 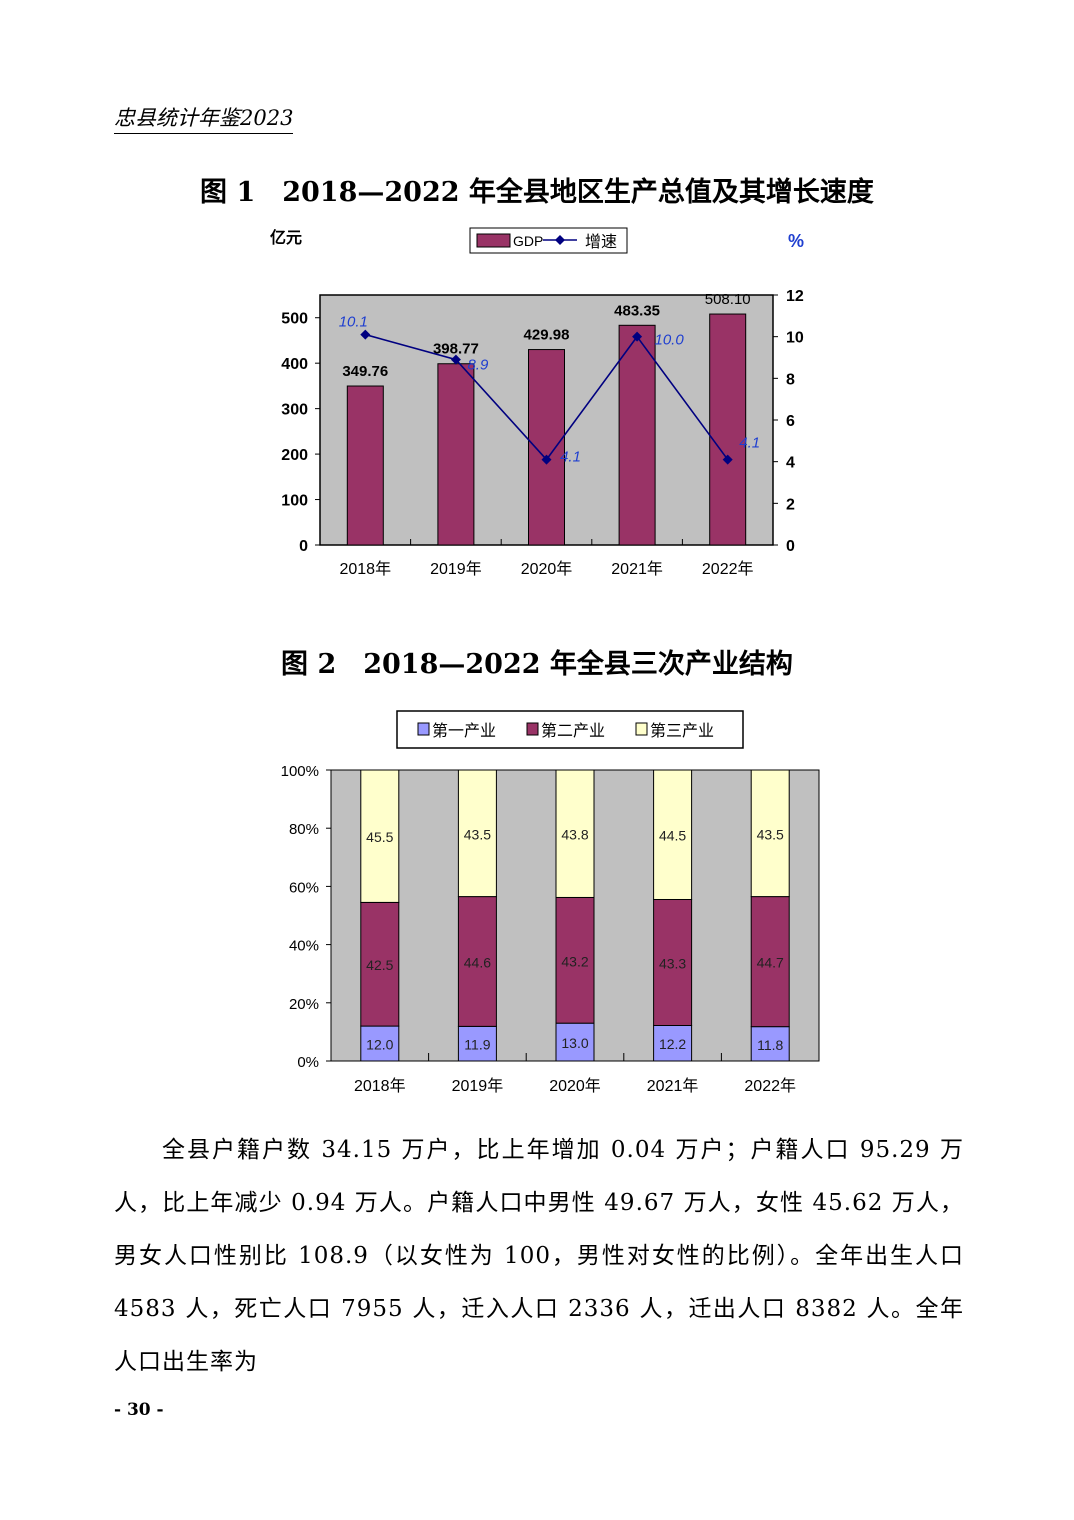 What do you see at coordinates (573, 731) in the screenshot?
I see `legend-label: 第二产业` at bounding box center [573, 731].